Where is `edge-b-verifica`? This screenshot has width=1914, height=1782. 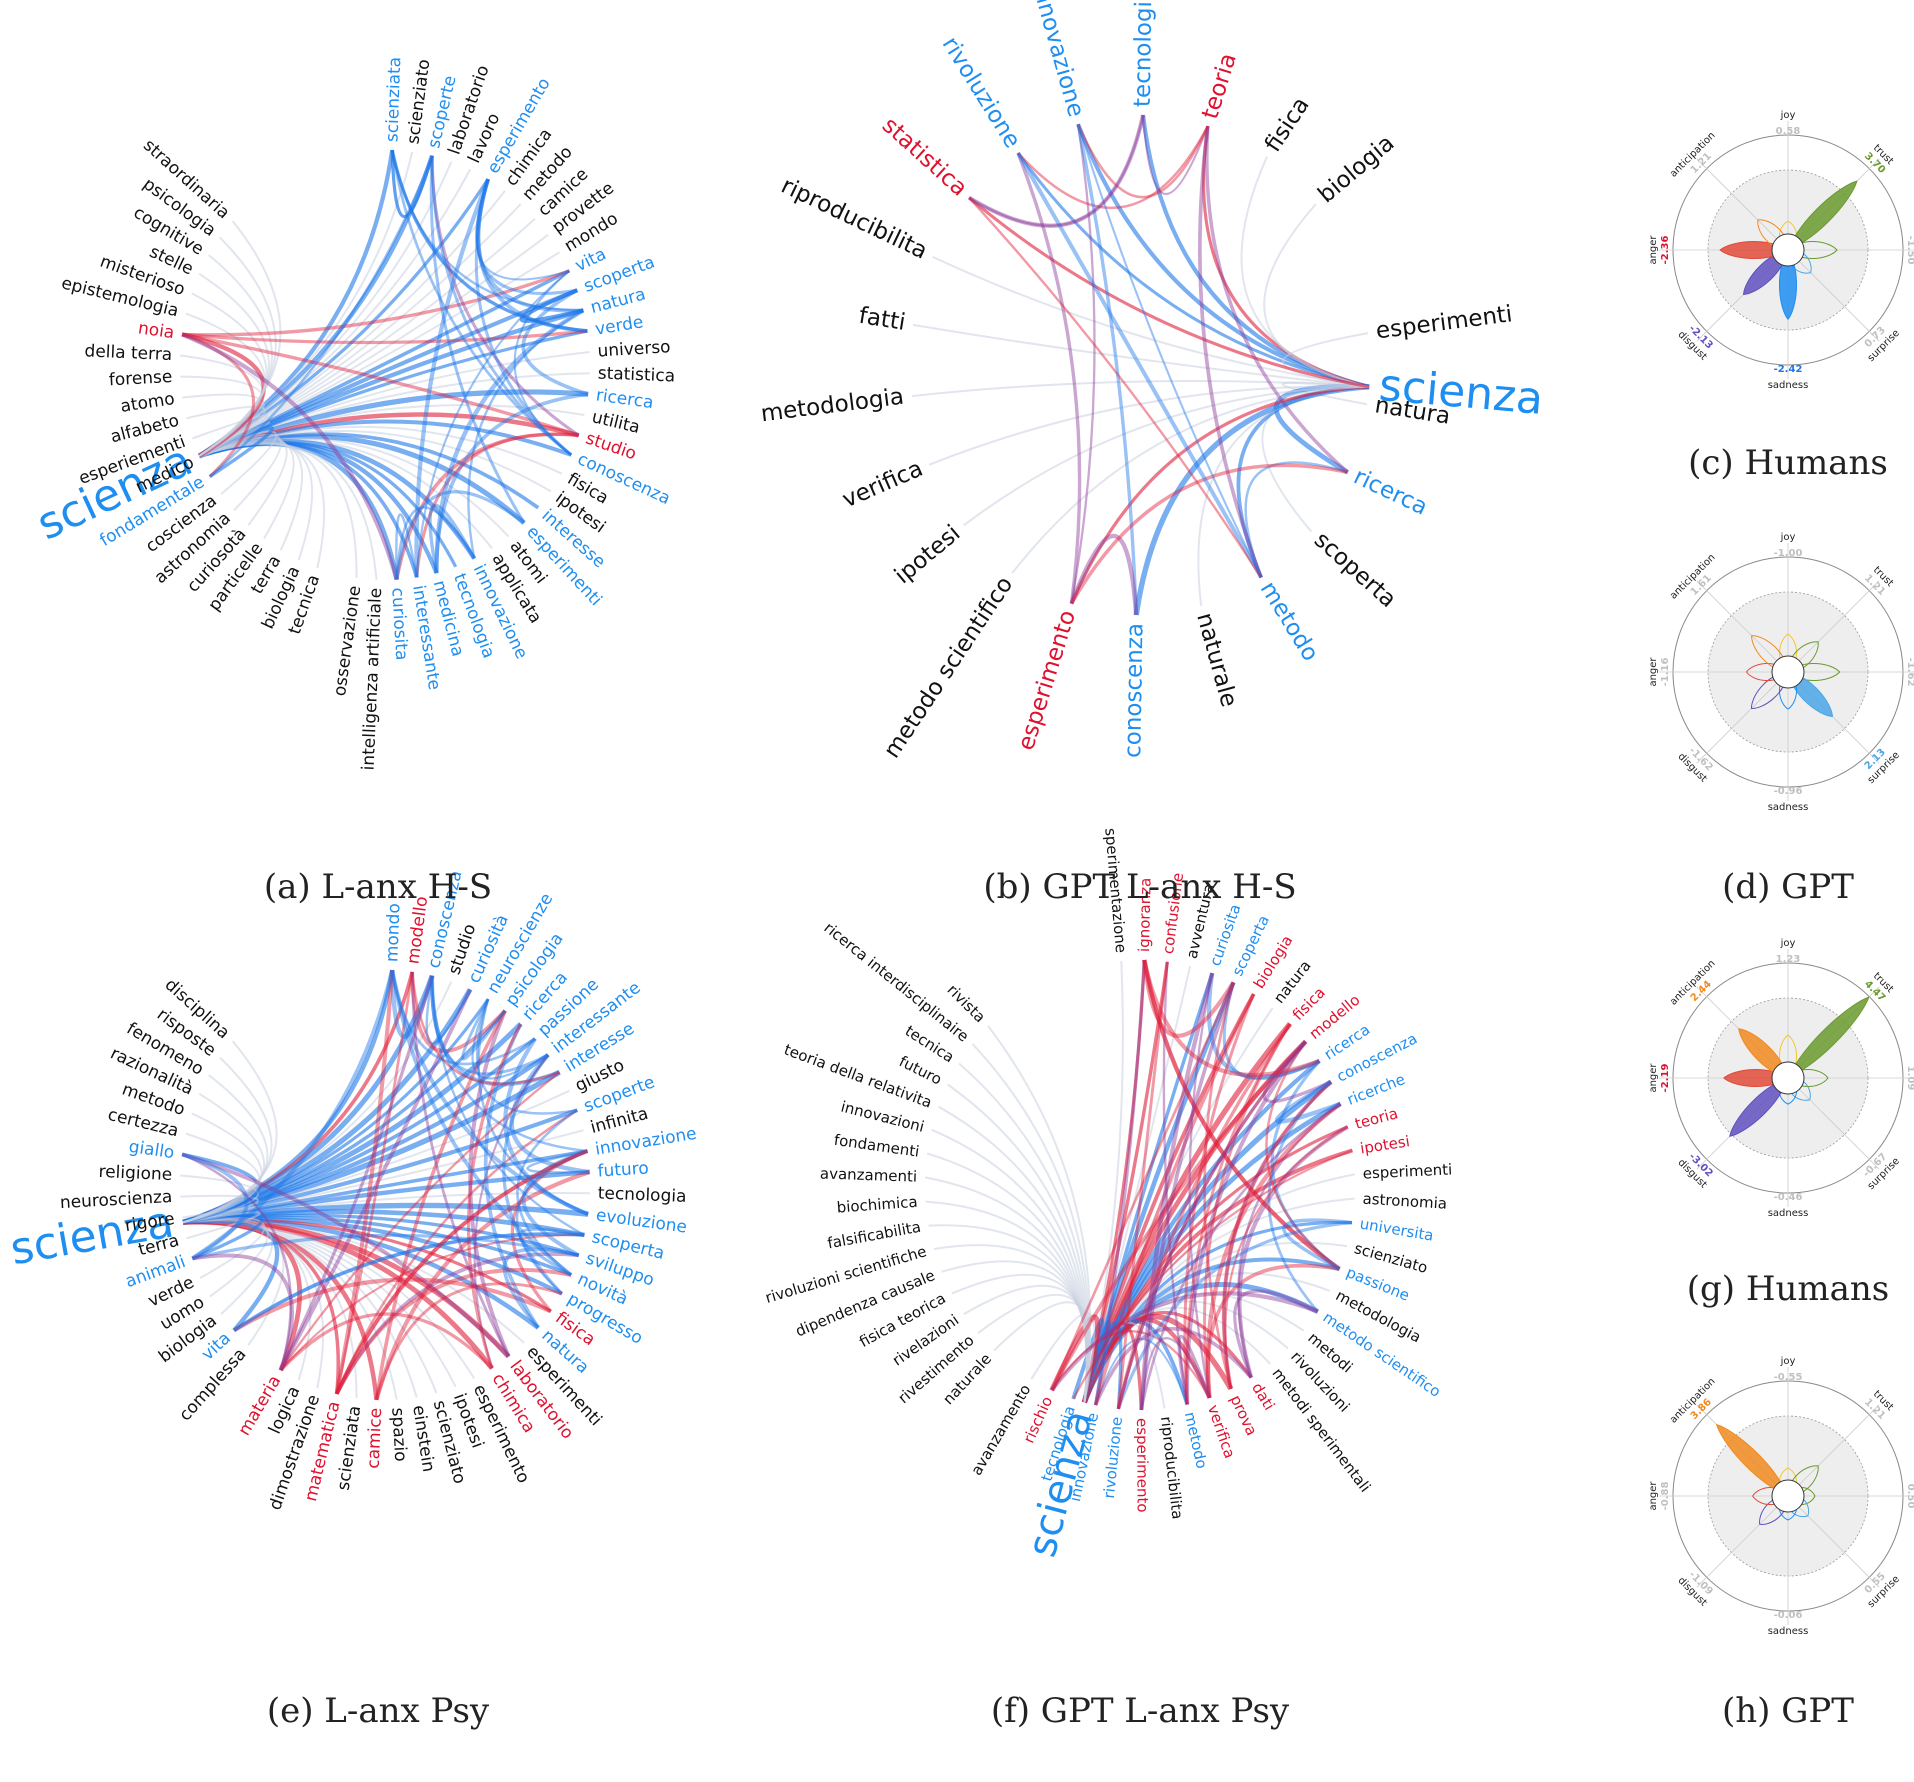
edge-b-verifica is located at coordinates (1149, 425).